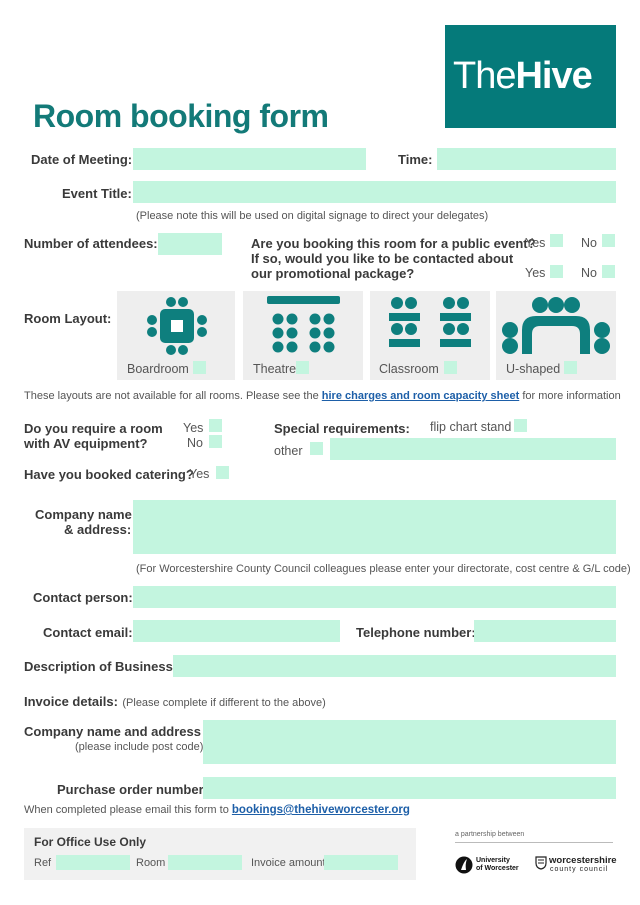  What do you see at coordinates (302, 367) in the screenshot?
I see `theatre-checkbox` at bounding box center [302, 367].